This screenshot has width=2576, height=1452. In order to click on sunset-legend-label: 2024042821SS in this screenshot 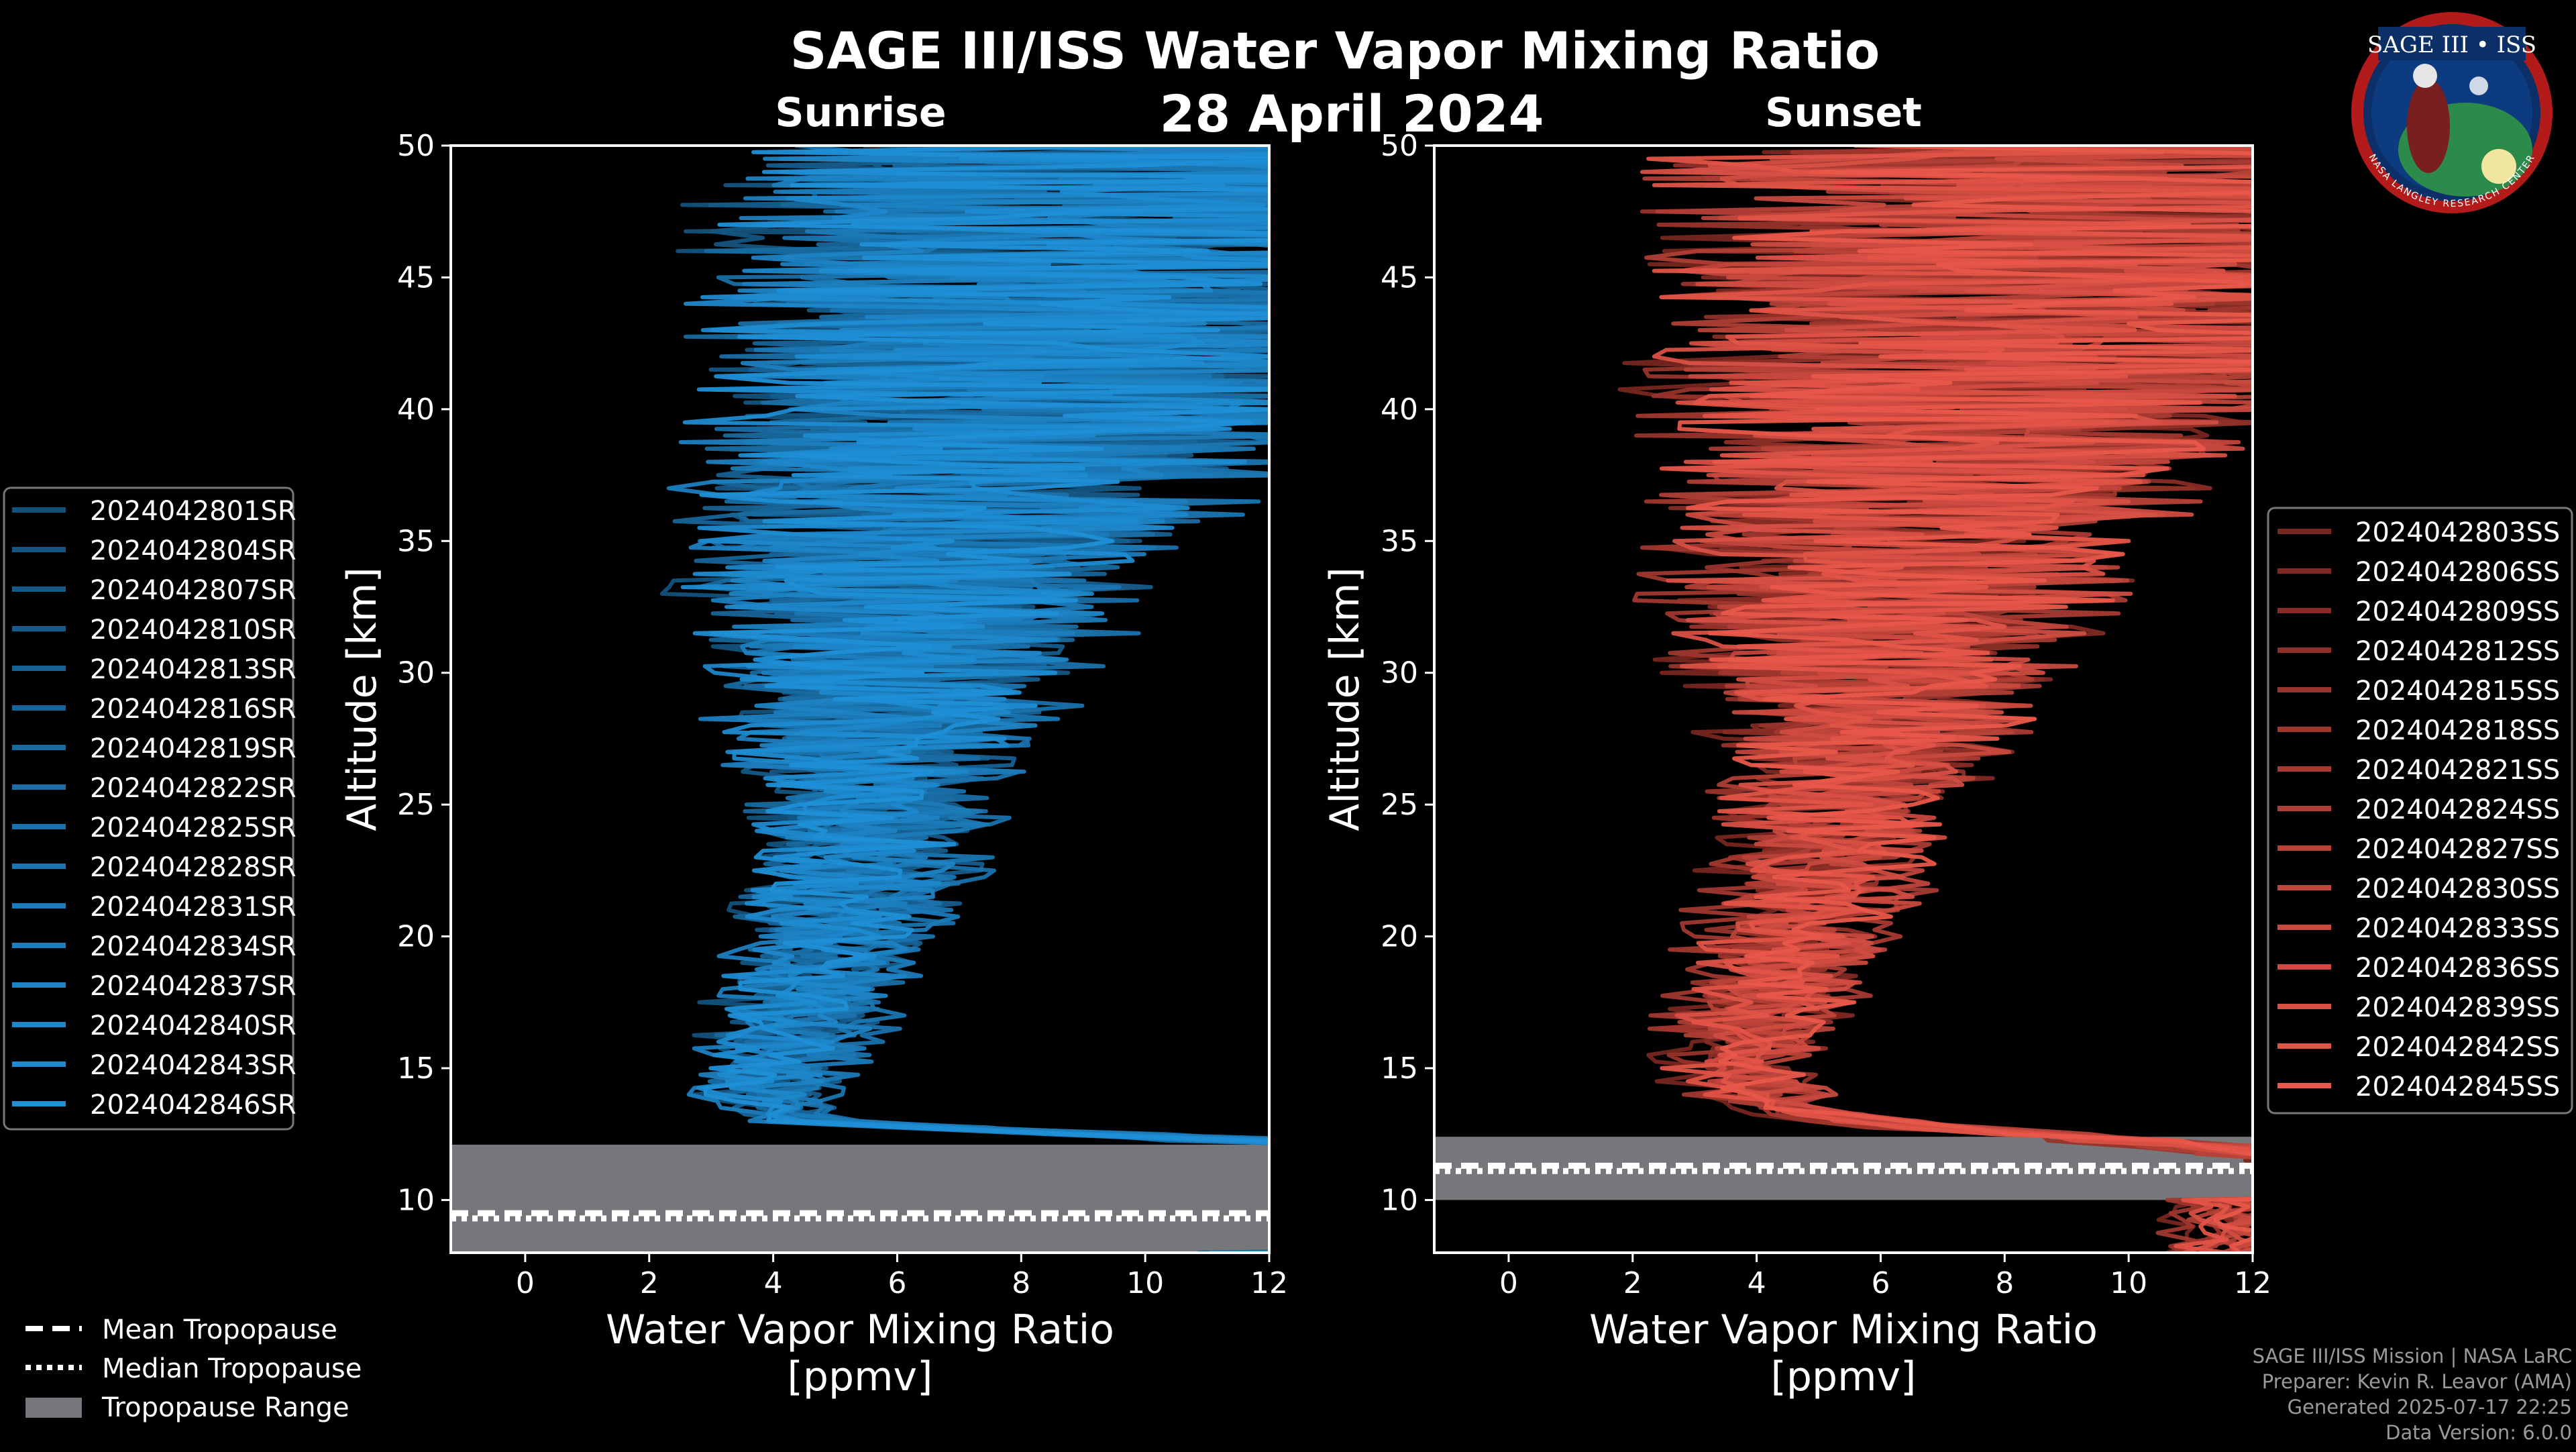, I will do `click(2457, 771)`.